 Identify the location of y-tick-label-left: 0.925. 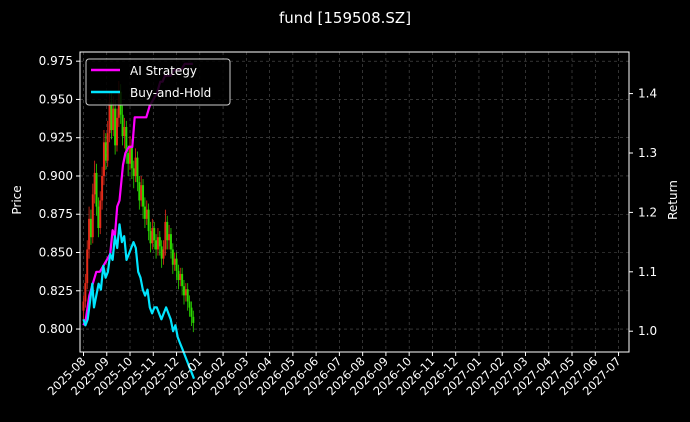
(56, 138).